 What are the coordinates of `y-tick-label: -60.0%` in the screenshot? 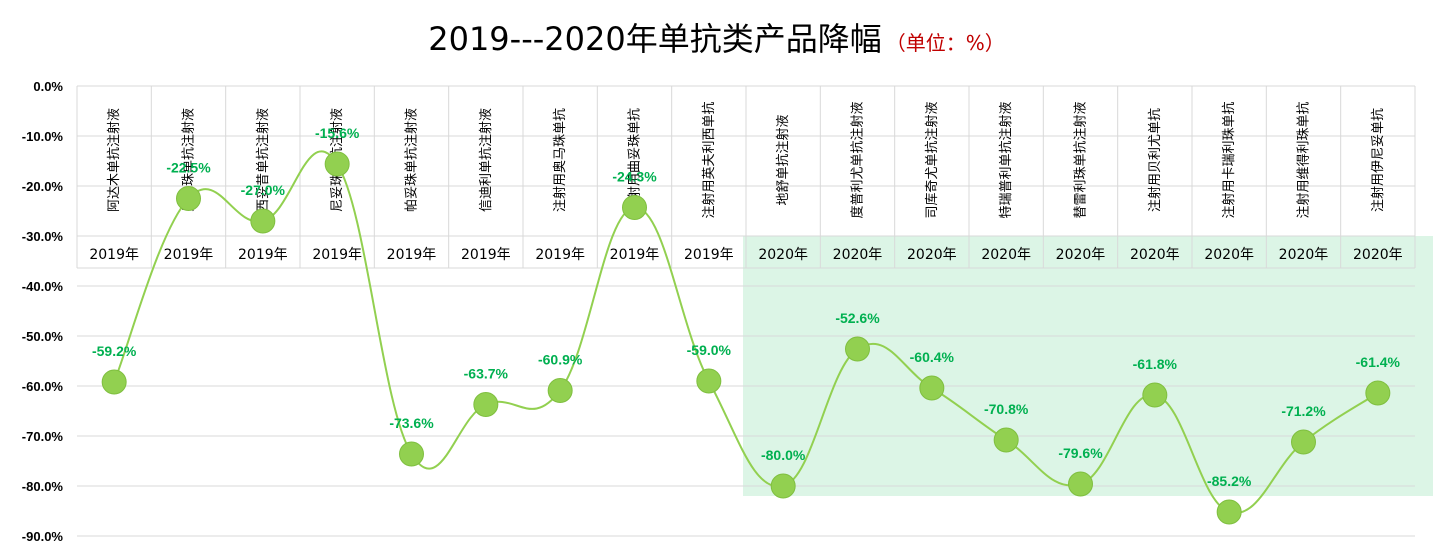 It's located at (43, 386).